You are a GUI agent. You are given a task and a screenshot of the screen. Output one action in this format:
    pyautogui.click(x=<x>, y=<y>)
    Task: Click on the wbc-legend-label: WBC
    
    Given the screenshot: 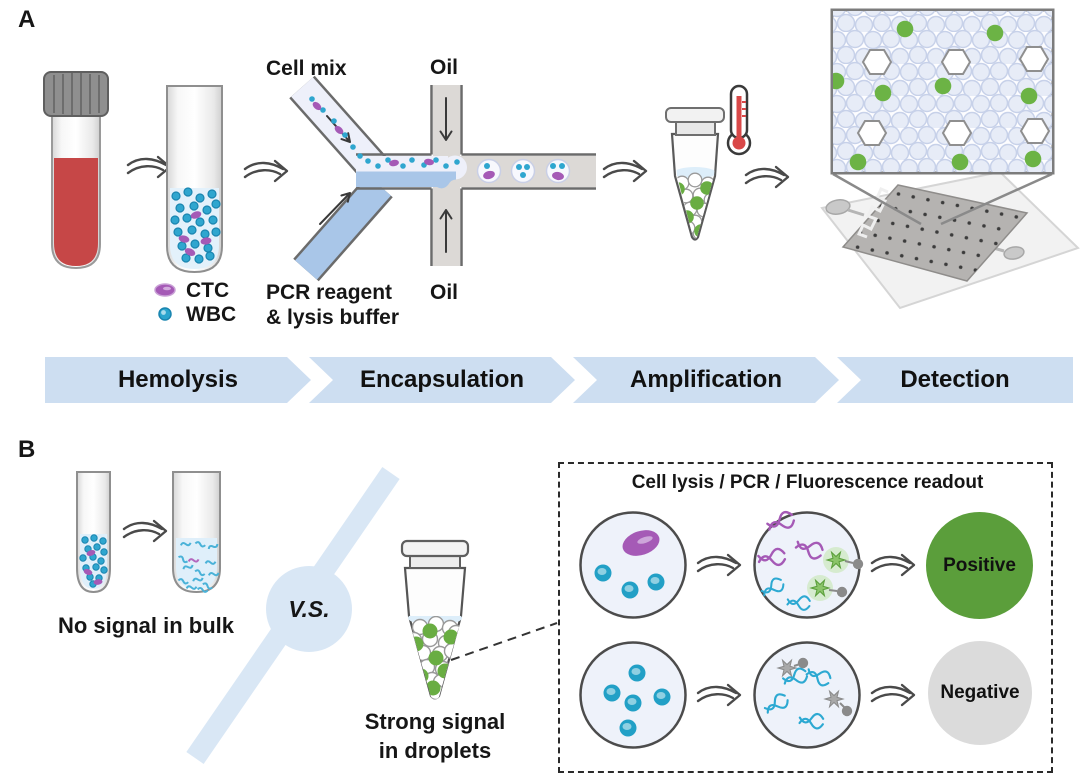 What is the action you would take?
    pyautogui.click(x=211, y=314)
    